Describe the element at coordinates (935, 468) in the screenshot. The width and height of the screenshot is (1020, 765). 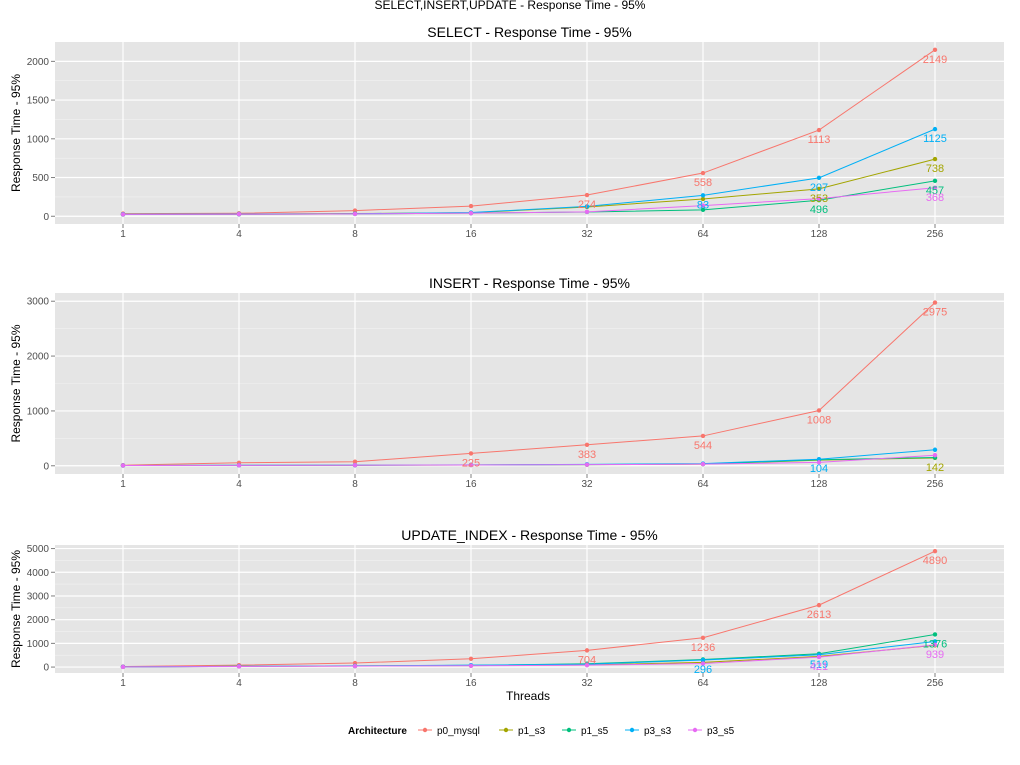
I see `data-label: 142` at that location.